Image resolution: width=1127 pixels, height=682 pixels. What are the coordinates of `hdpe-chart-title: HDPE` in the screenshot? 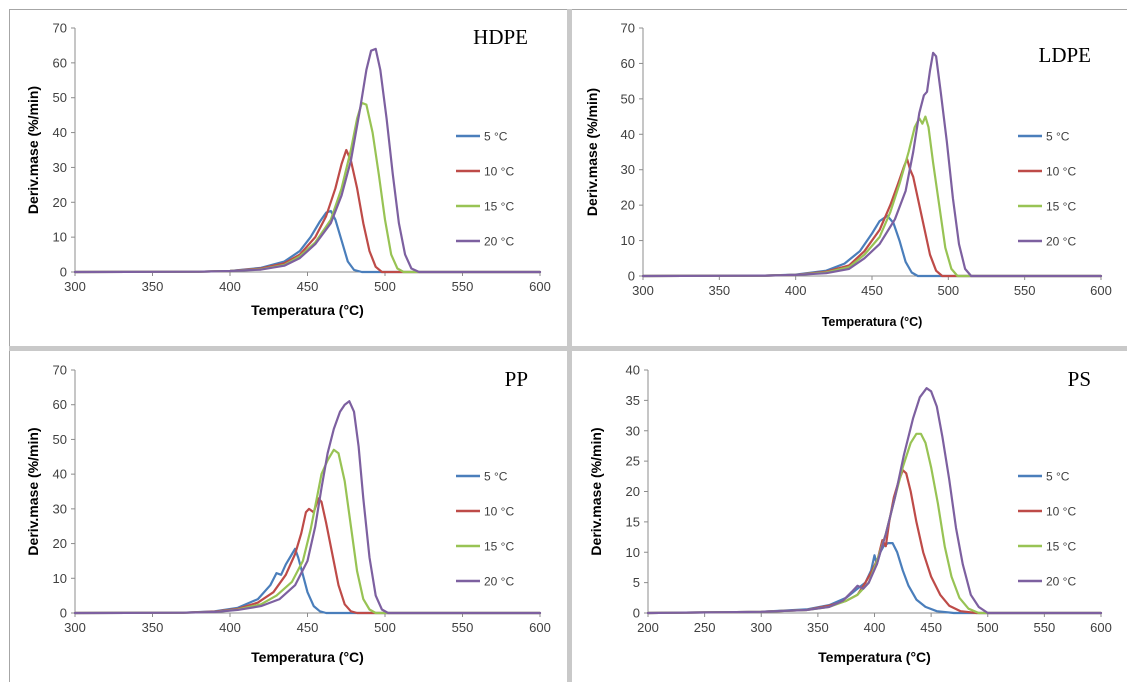 It's located at (500, 37).